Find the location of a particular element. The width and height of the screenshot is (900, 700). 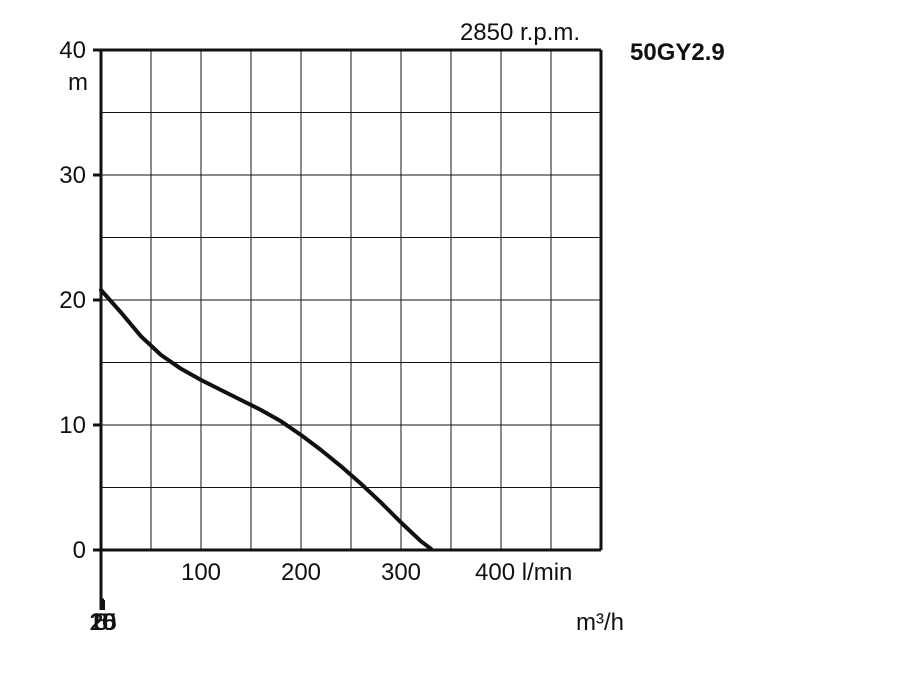

x-lpm-tick-label: 400 l/min is located at coordinates (523, 572).